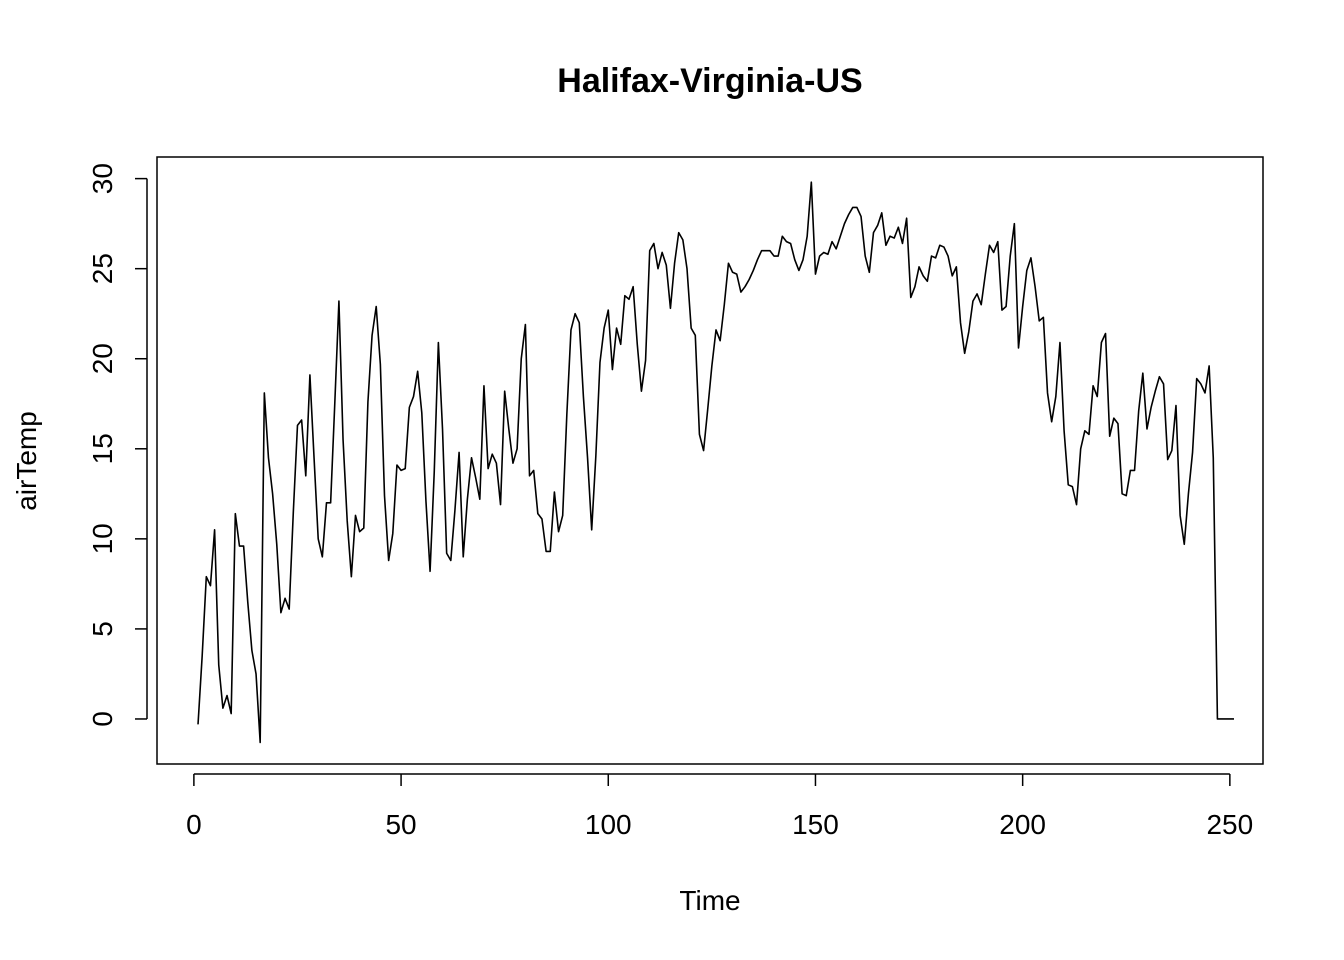 Image resolution: width=1344 pixels, height=960 pixels. Describe the element at coordinates (102, 629) in the screenshot. I see `y-tick-label: 5` at that location.